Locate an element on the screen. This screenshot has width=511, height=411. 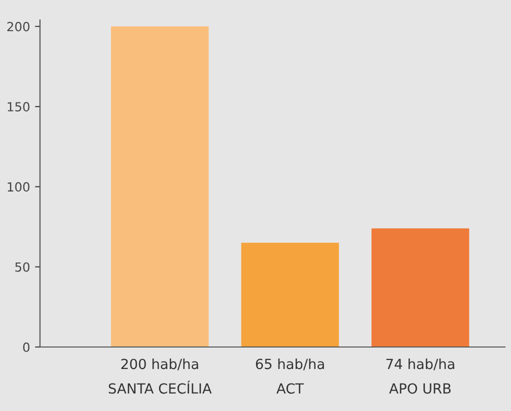
data-label: 200 hab/ha is located at coordinates (159, 364).